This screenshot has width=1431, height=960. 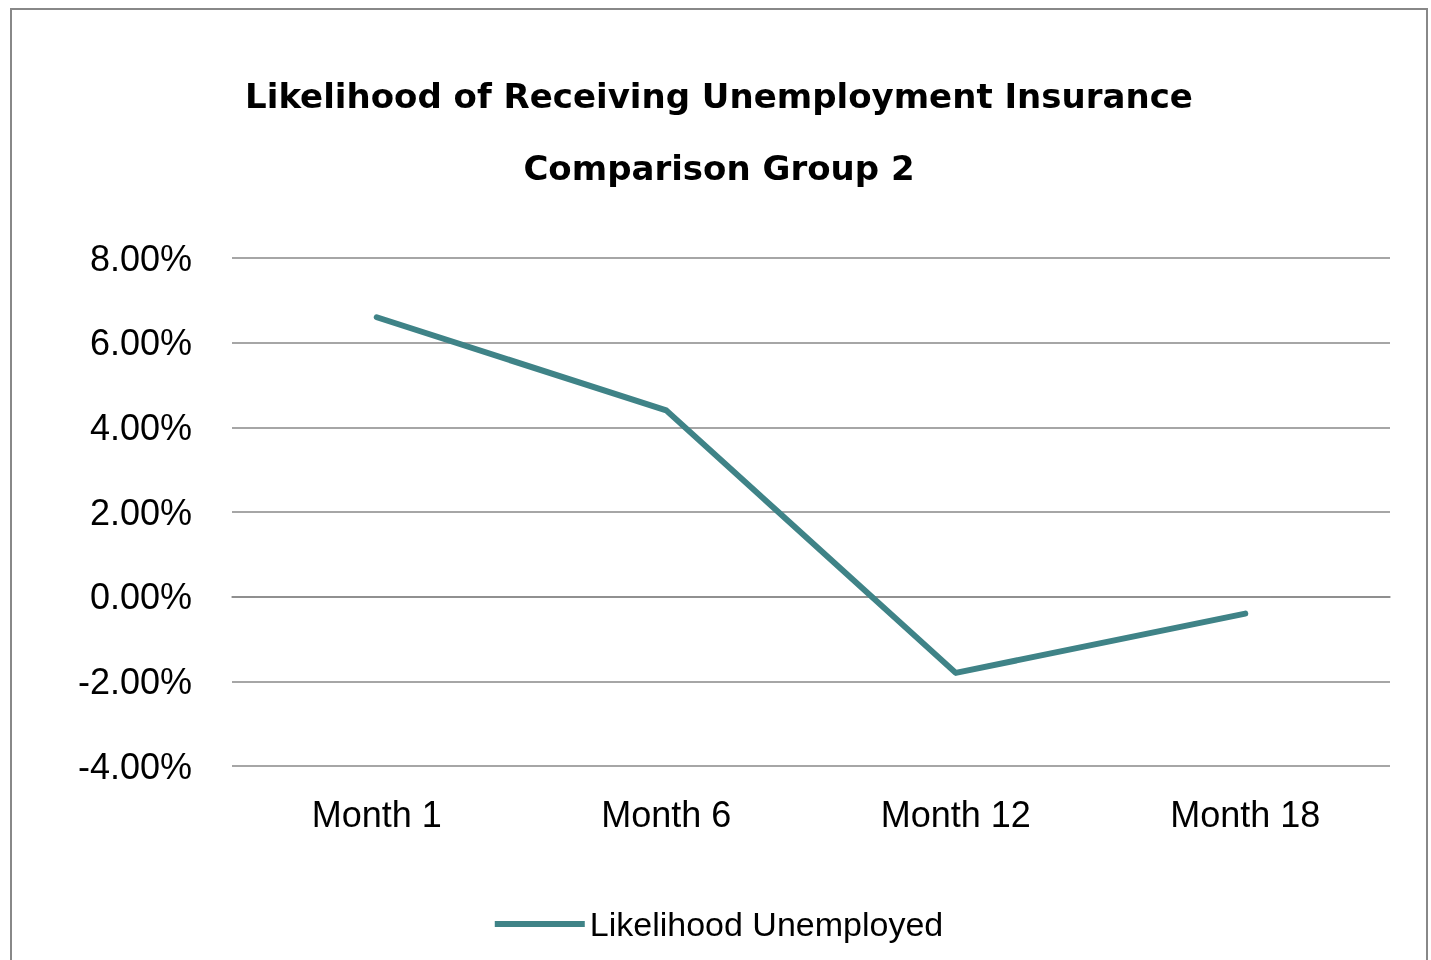 What do you see at coordinates (140, 427) in the screenshot?
I see `y-tick-label: 4.00%` at bounding box center [140, 427].